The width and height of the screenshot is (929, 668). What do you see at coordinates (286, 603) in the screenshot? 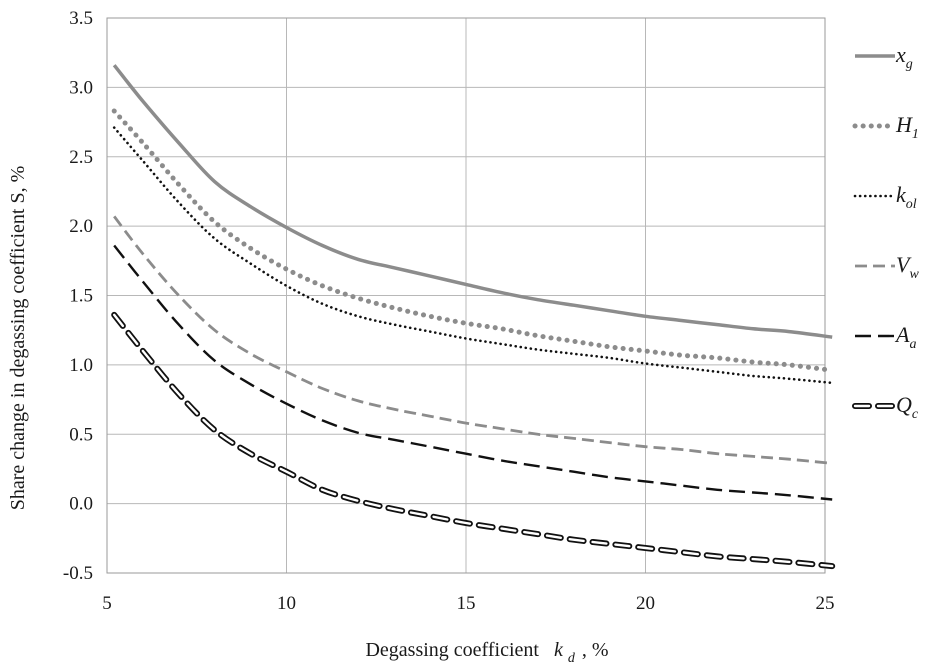
I see `x-tick-label: 10` at bounding box center [286, 603].